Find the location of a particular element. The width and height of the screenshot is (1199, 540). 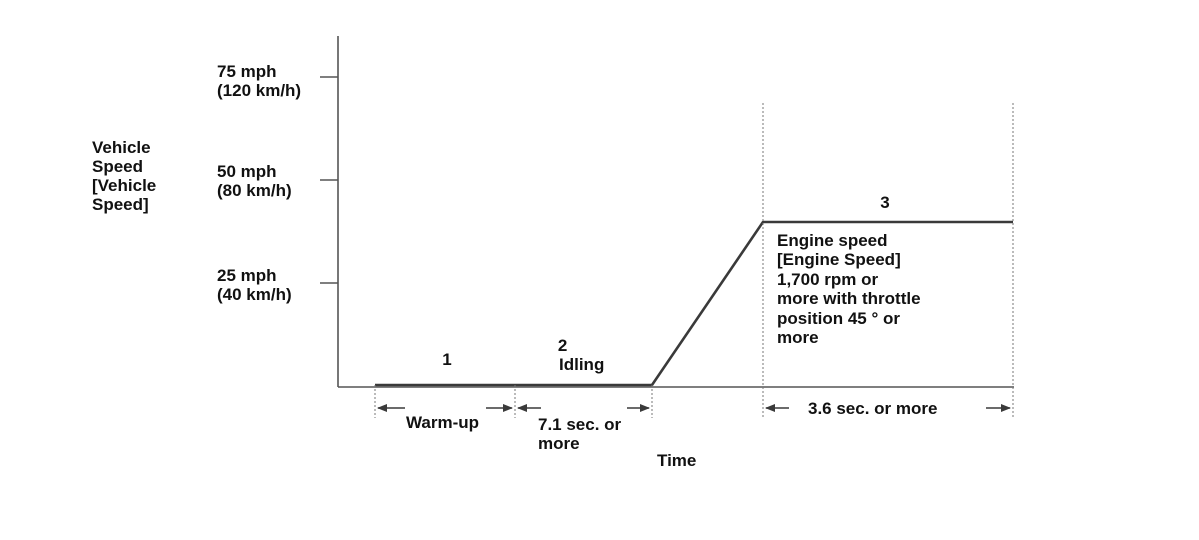

x-axis-label: Time is located at coordinates (676, 460).